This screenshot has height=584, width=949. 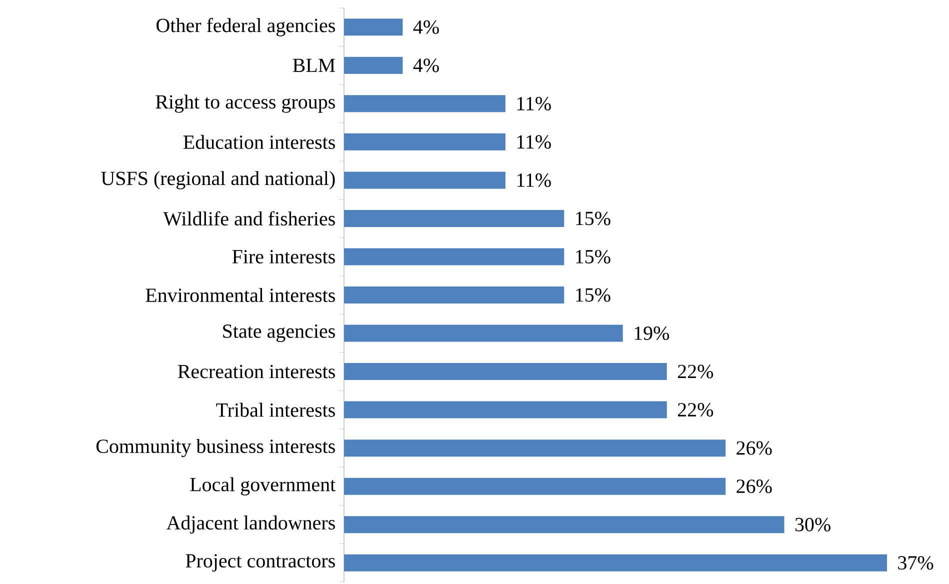 I want to click on y-tick-label: State agencies, so click(x=279, y=333).